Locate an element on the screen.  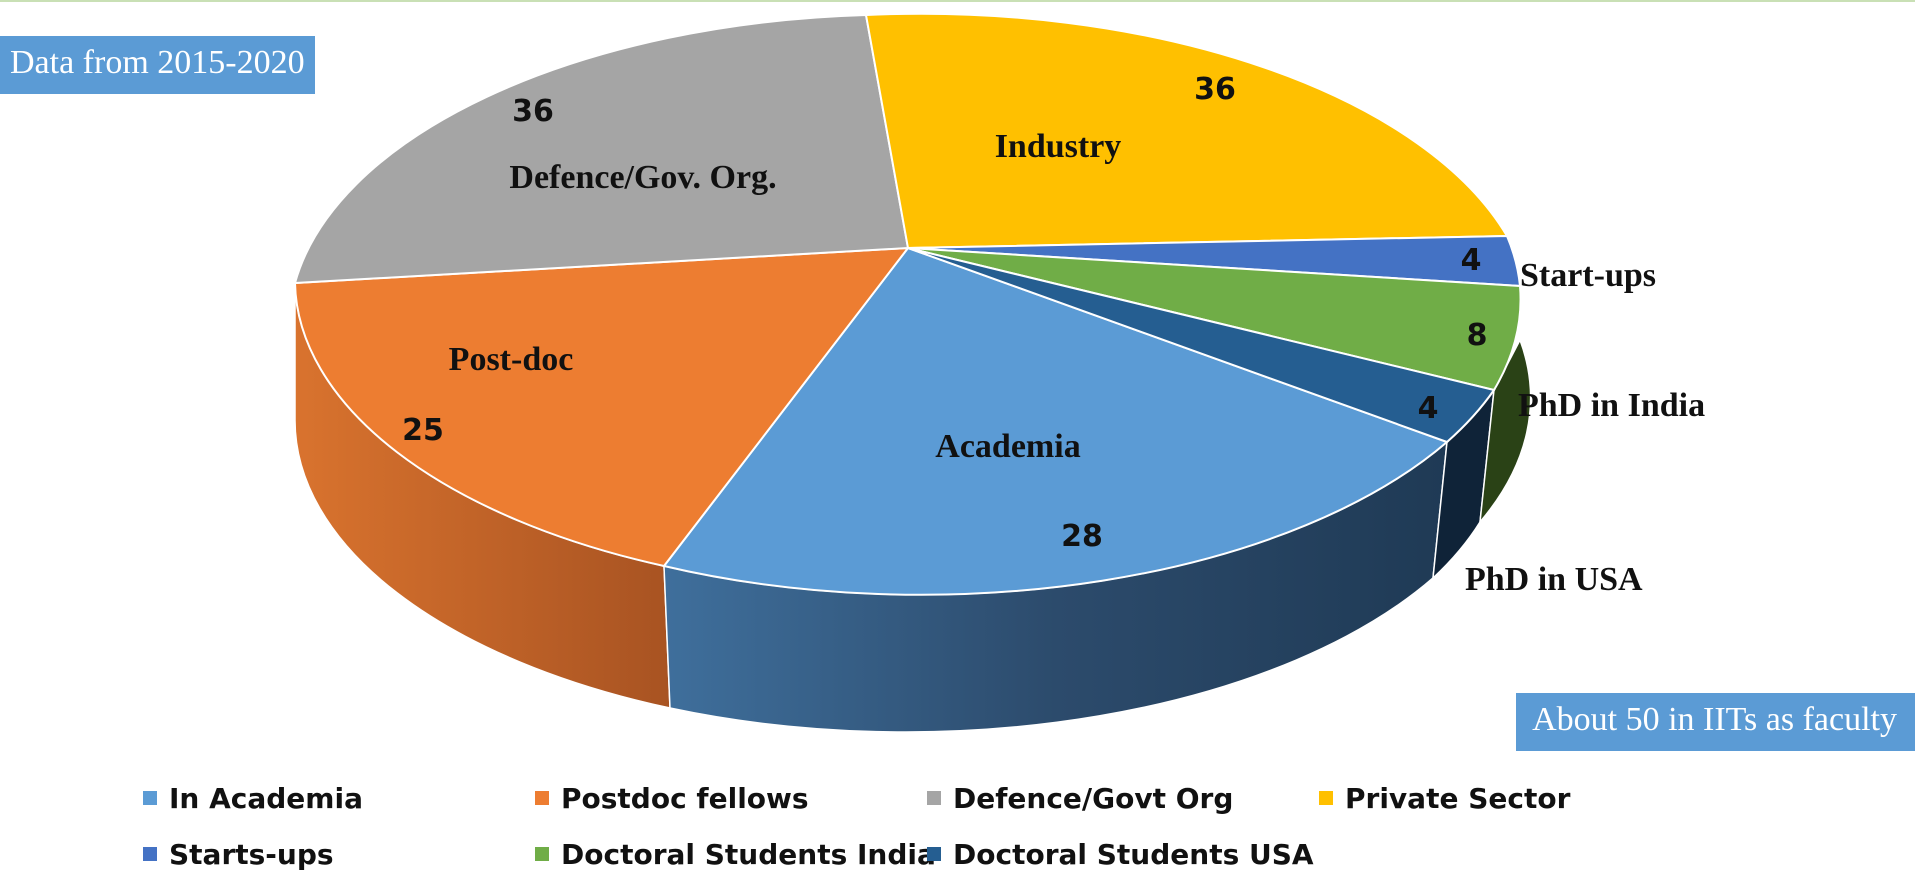
slice-postdoc is located at coordinates (602, 407).